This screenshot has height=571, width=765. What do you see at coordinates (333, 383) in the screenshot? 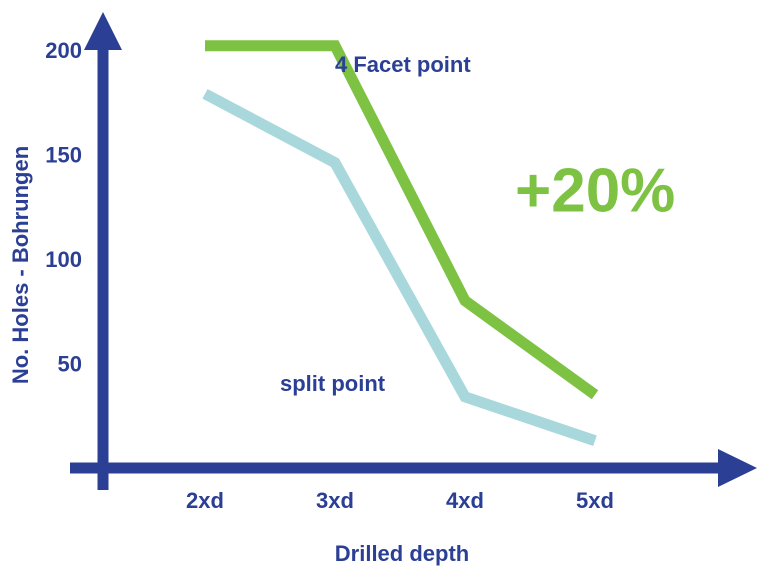
I see `series-label: split point` at bounding box center [333, 383].